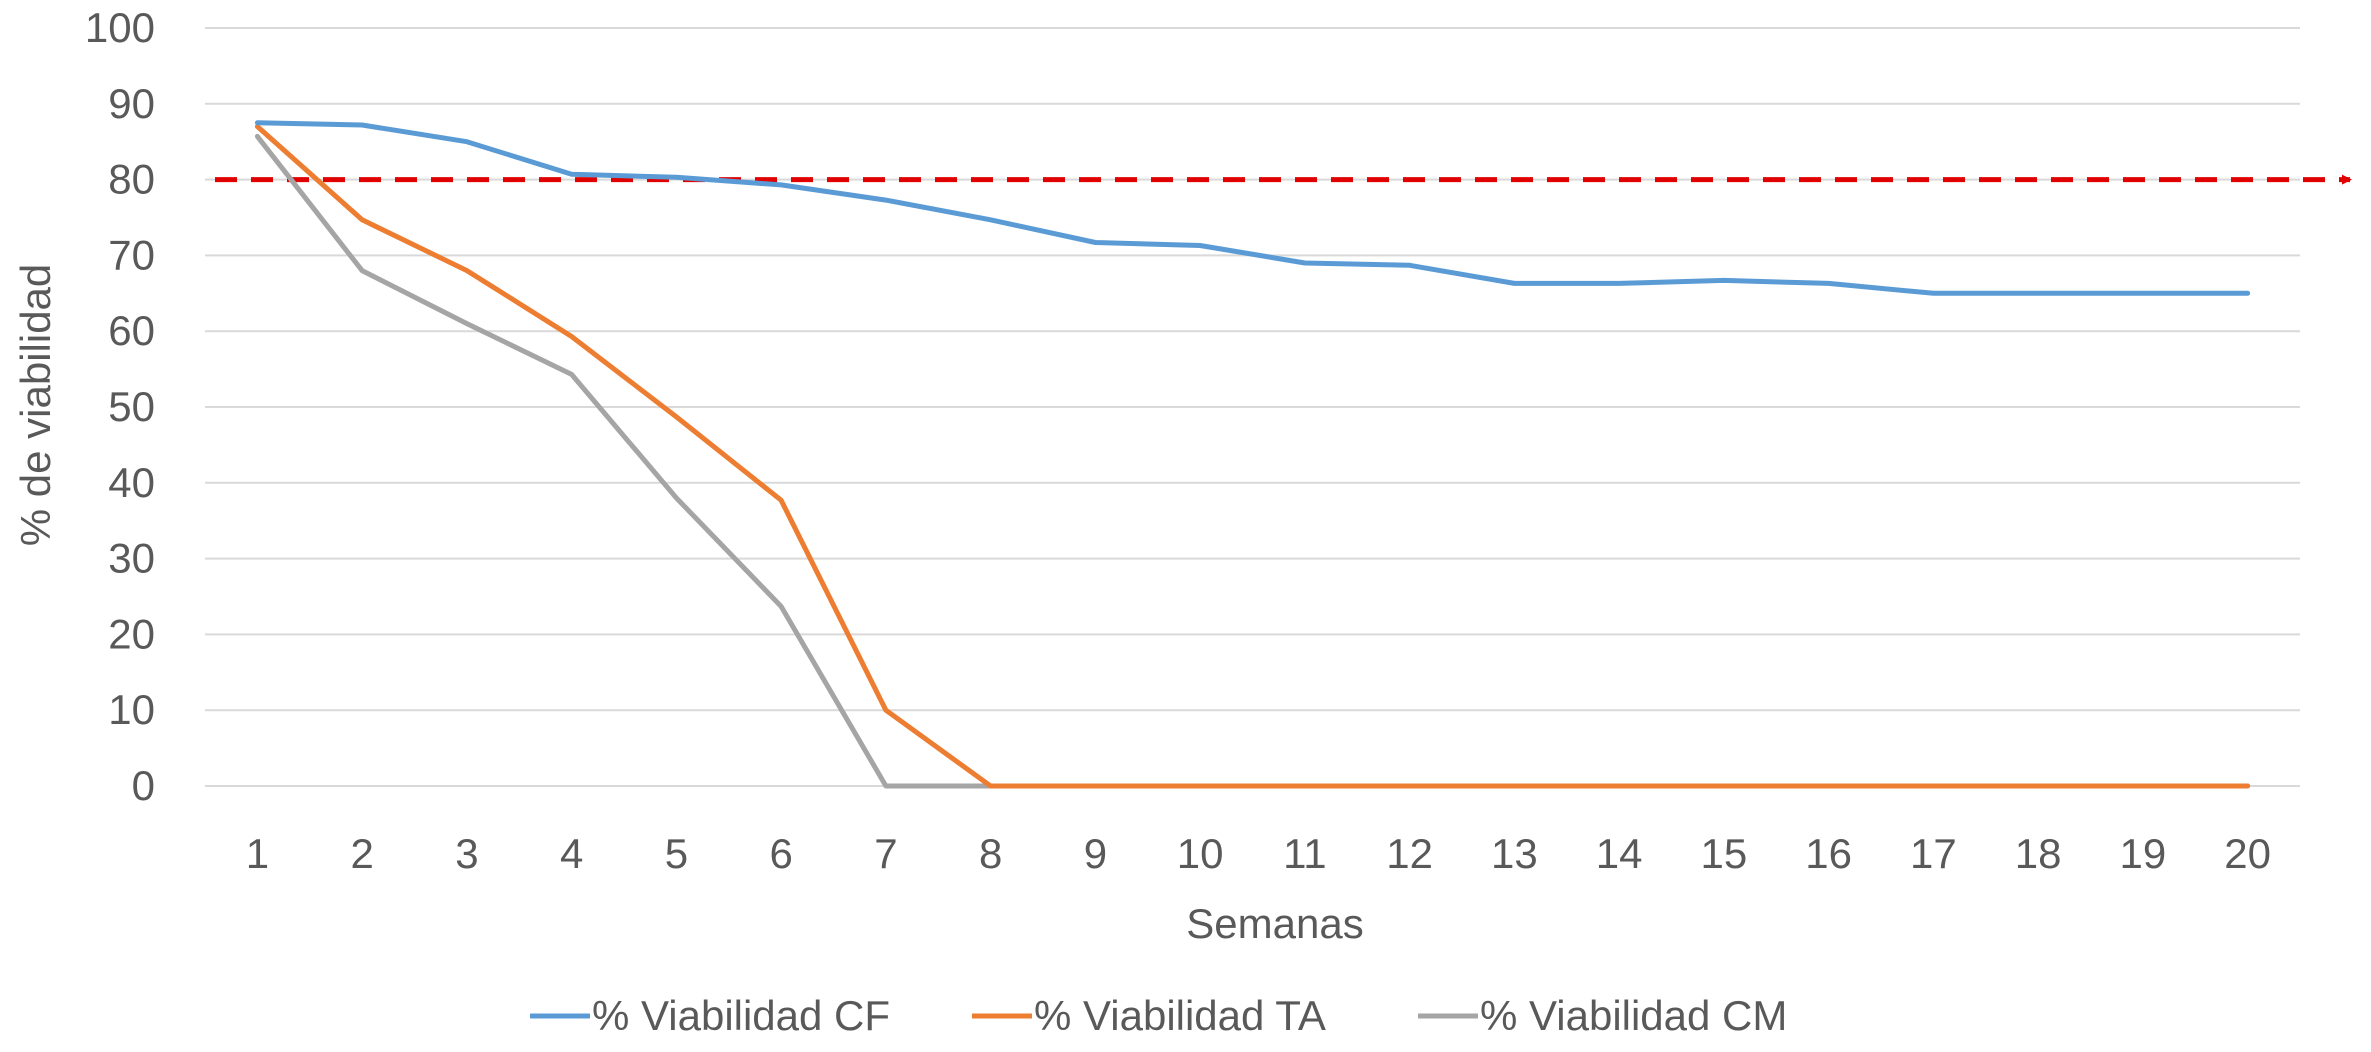  What do you see at coordinates (120, 27) in the screenshot?
I see `y-tick-label: 100` at bounding box center [120, 27].